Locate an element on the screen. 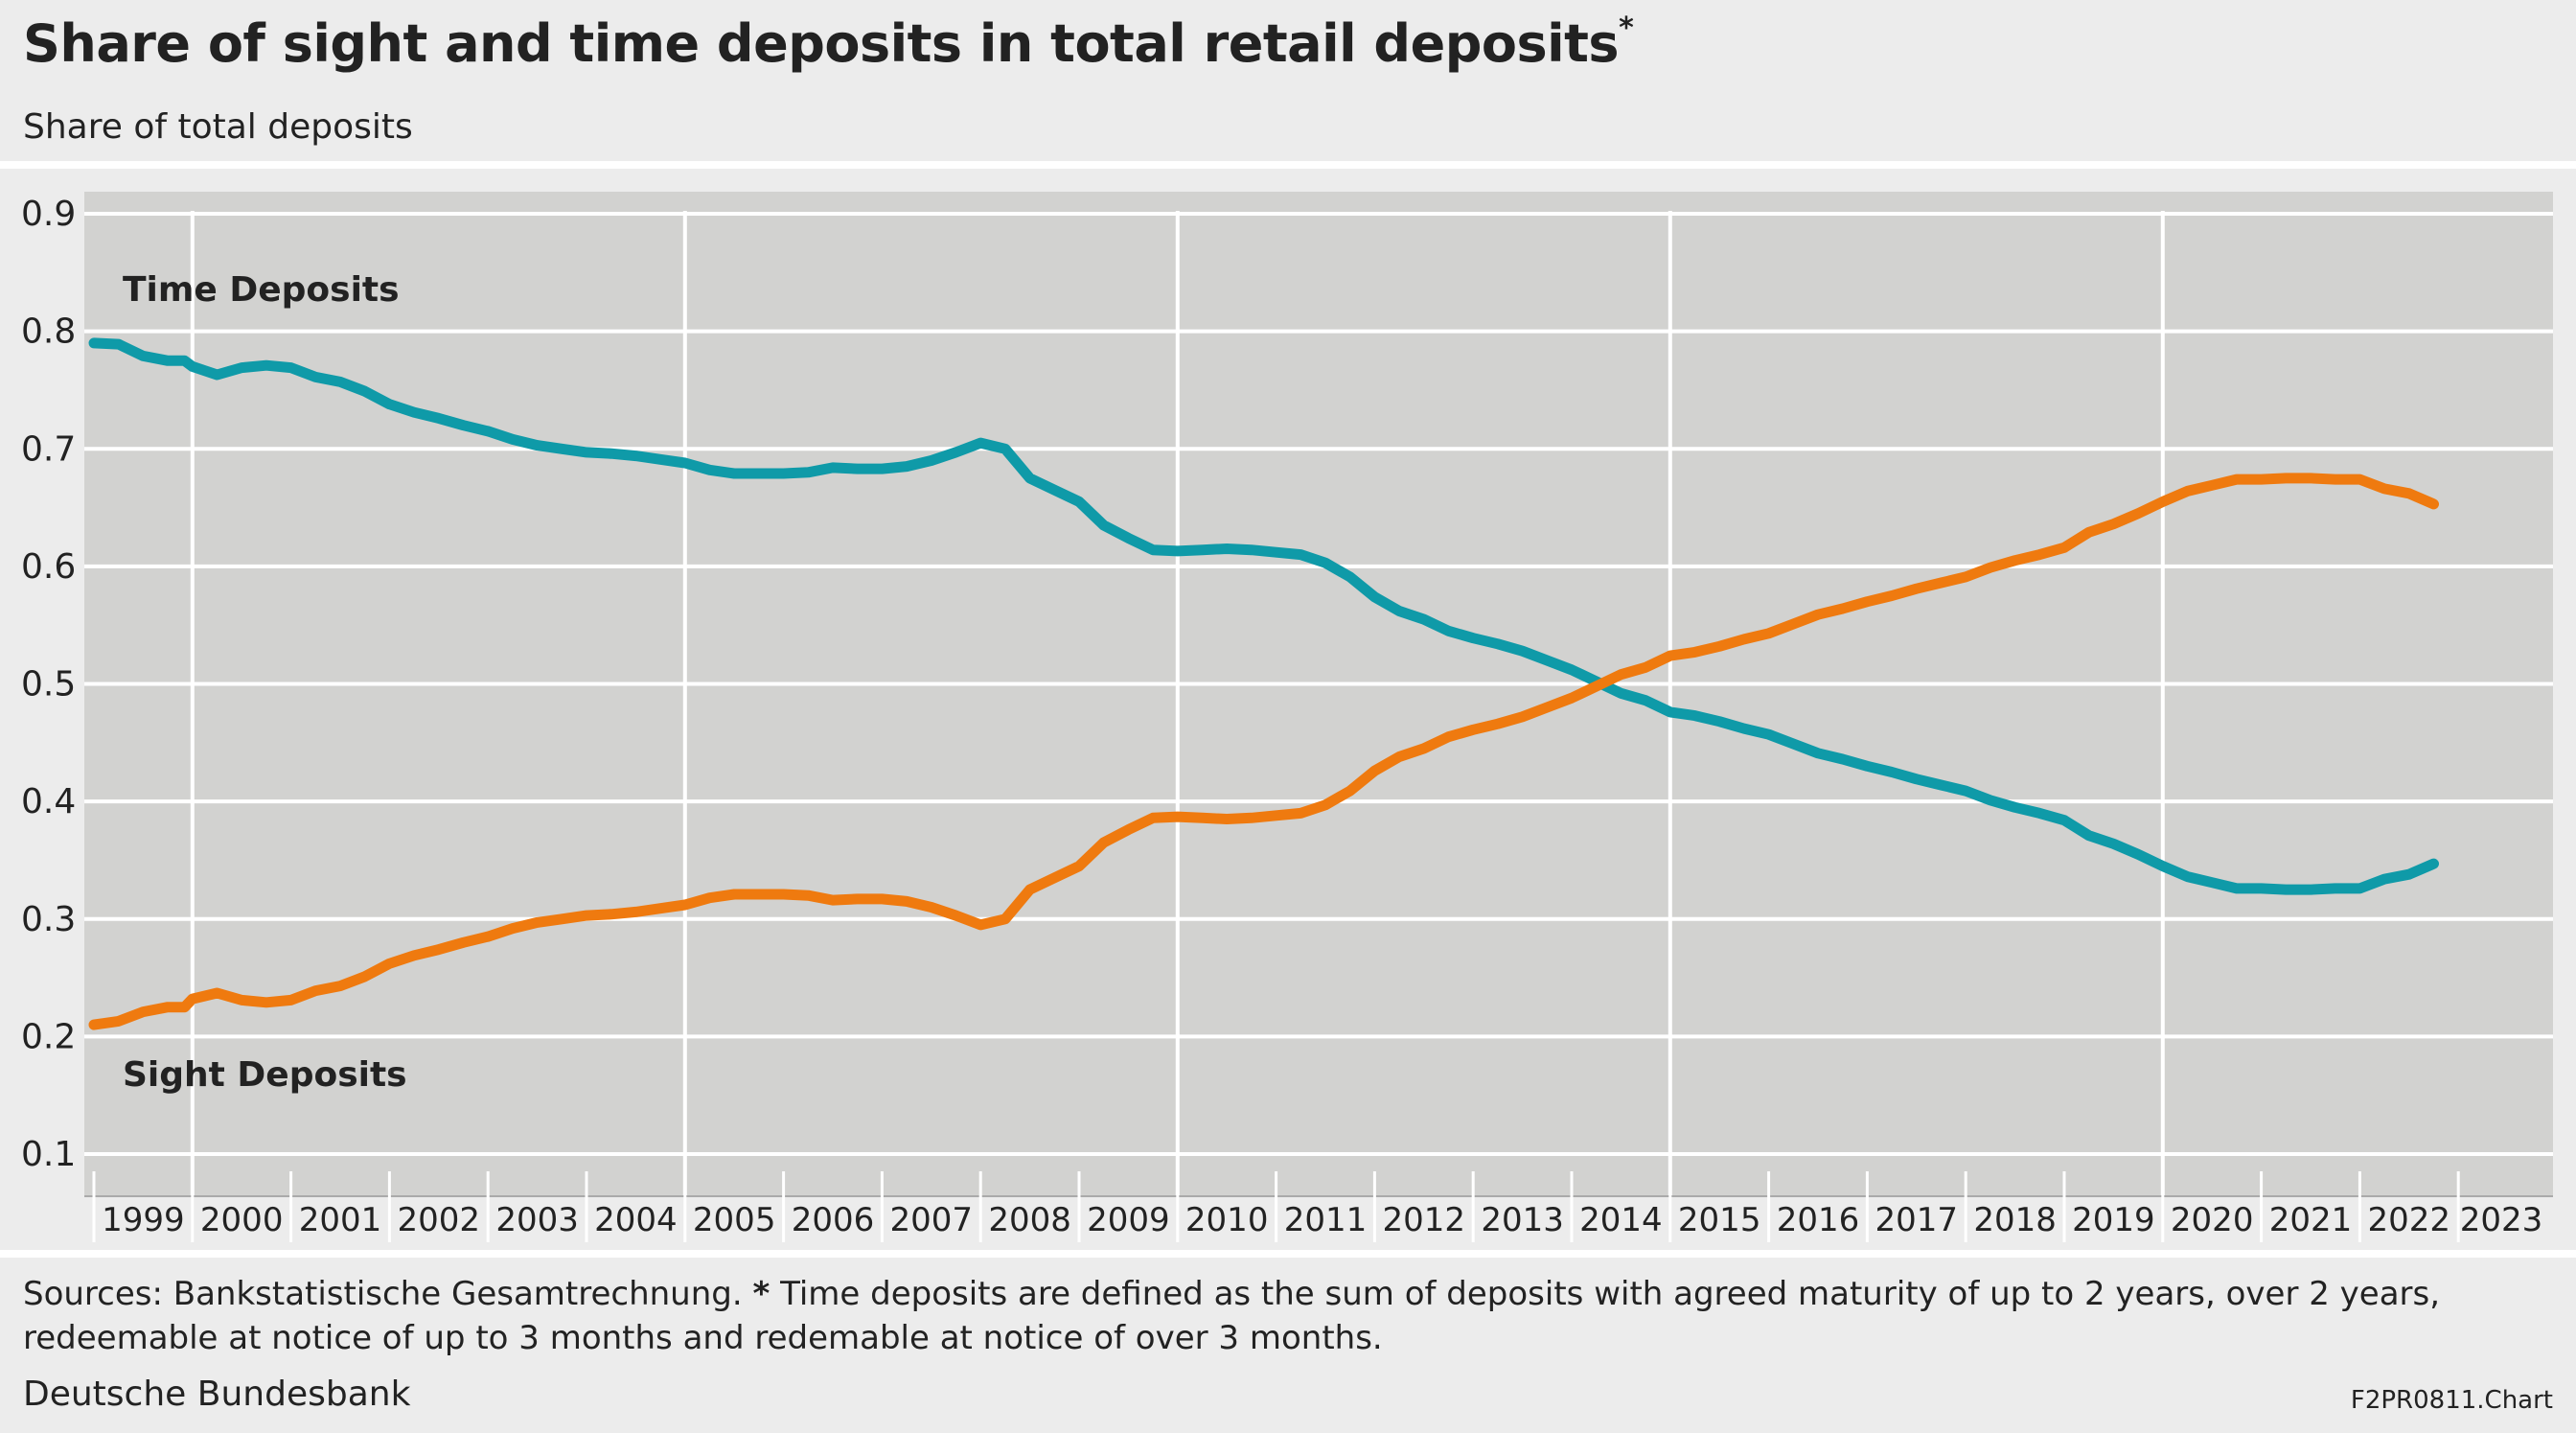  x-tick-label: 2000 is located at coordinates (242, 1220).